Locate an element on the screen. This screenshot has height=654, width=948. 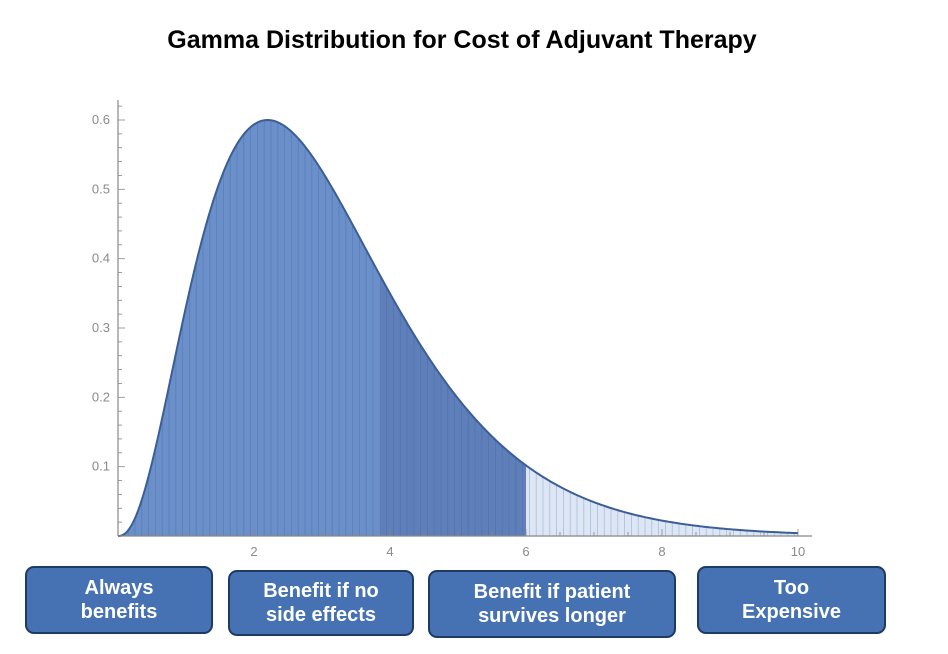
box-label-line1: Too is located at coordinates (791, 588).